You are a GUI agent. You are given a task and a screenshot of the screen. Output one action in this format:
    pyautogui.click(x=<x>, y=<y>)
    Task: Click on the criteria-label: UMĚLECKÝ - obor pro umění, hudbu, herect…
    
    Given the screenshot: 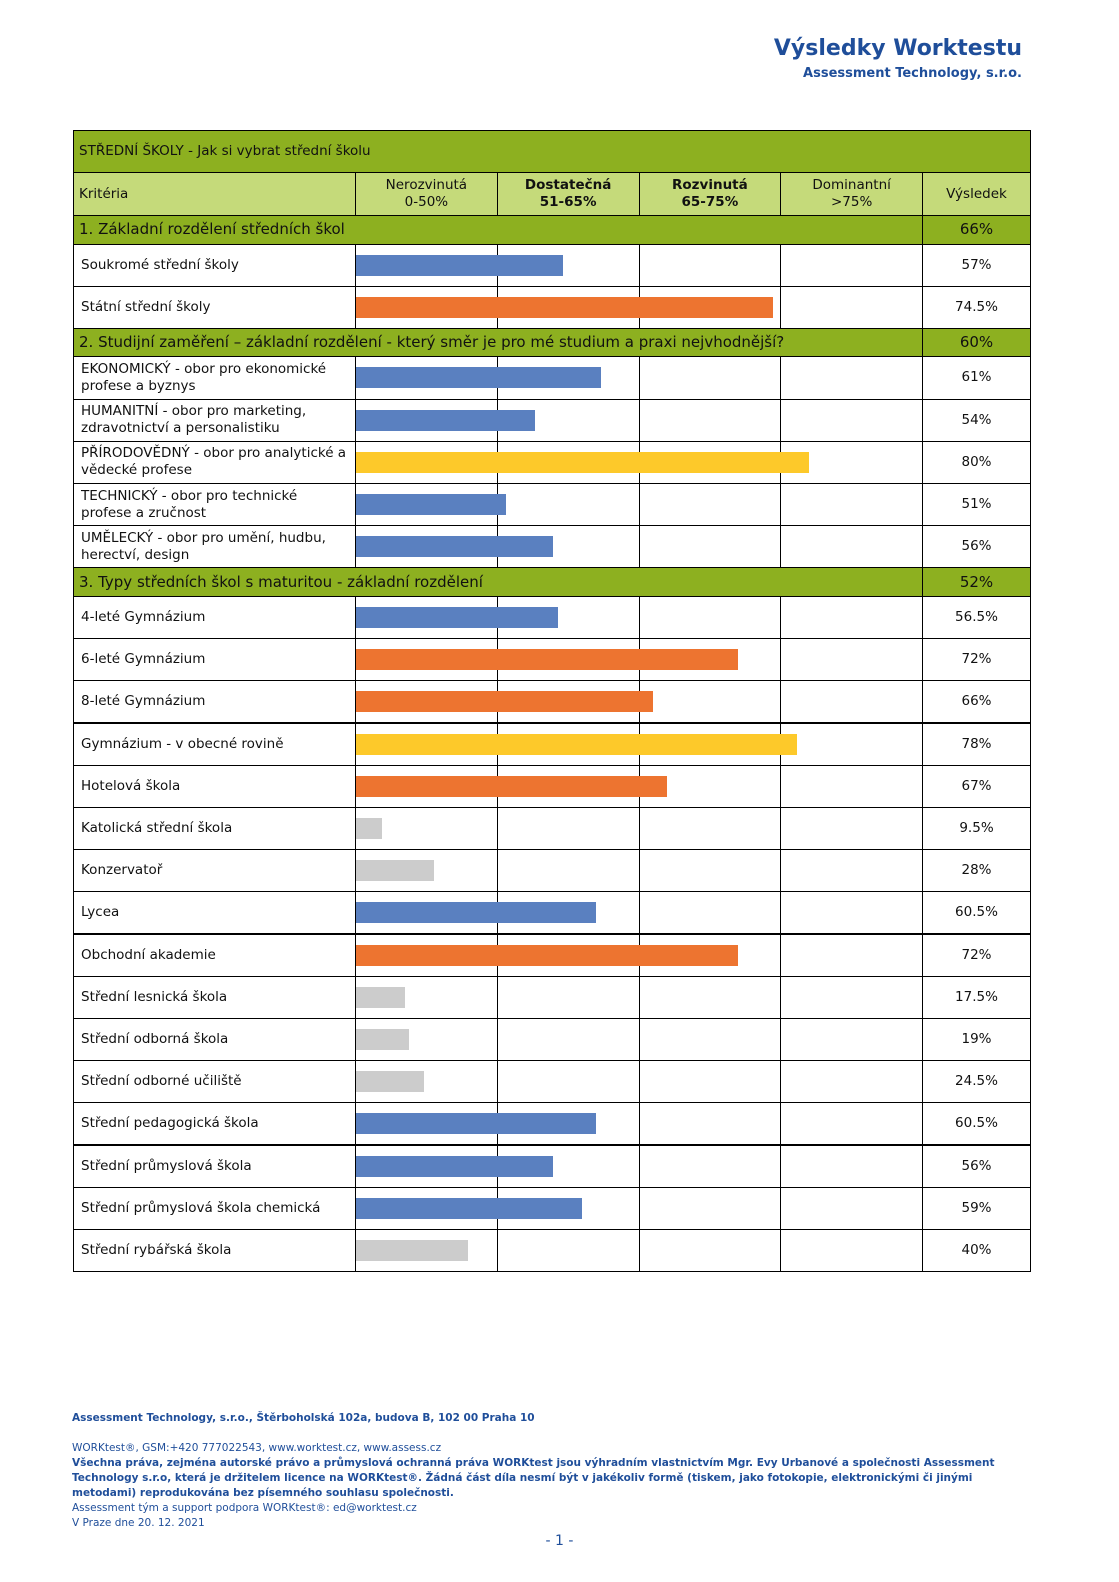 What is the action you would take?
    pyautogui.click(x=203, y=546)
    